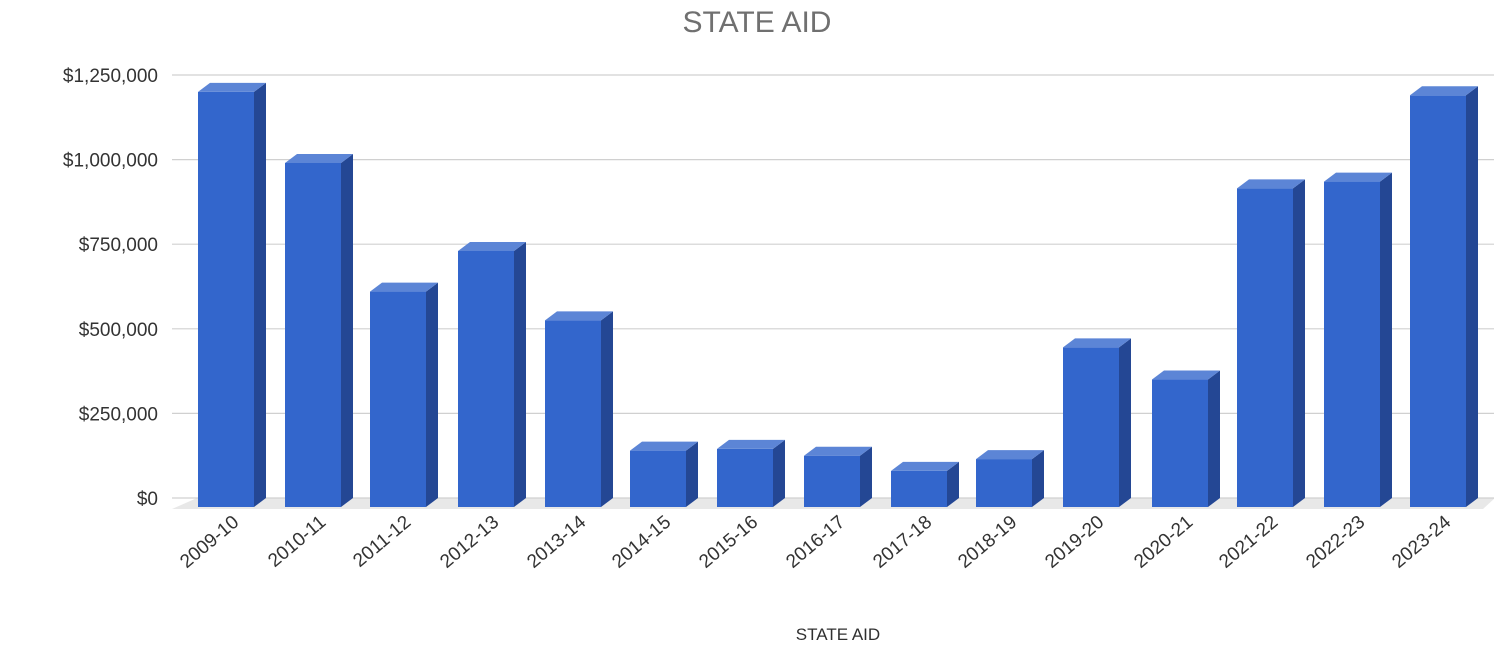 This screenshot has width=1494, height=646. I want to click on y-tick-label: $250,000, so click(118, 414).